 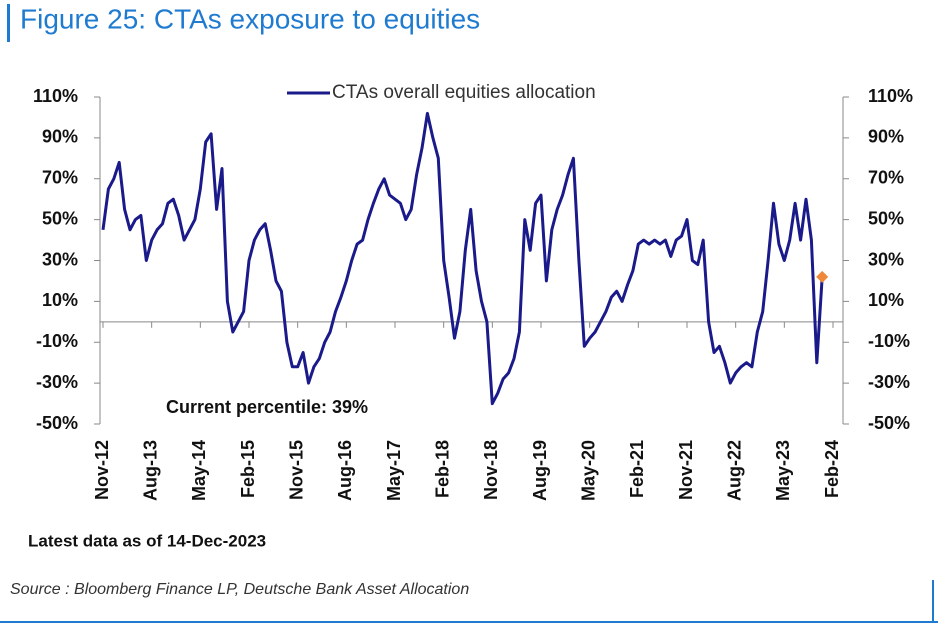 I want to click on y-tick-label: 110%, so click(x=55, y=96).